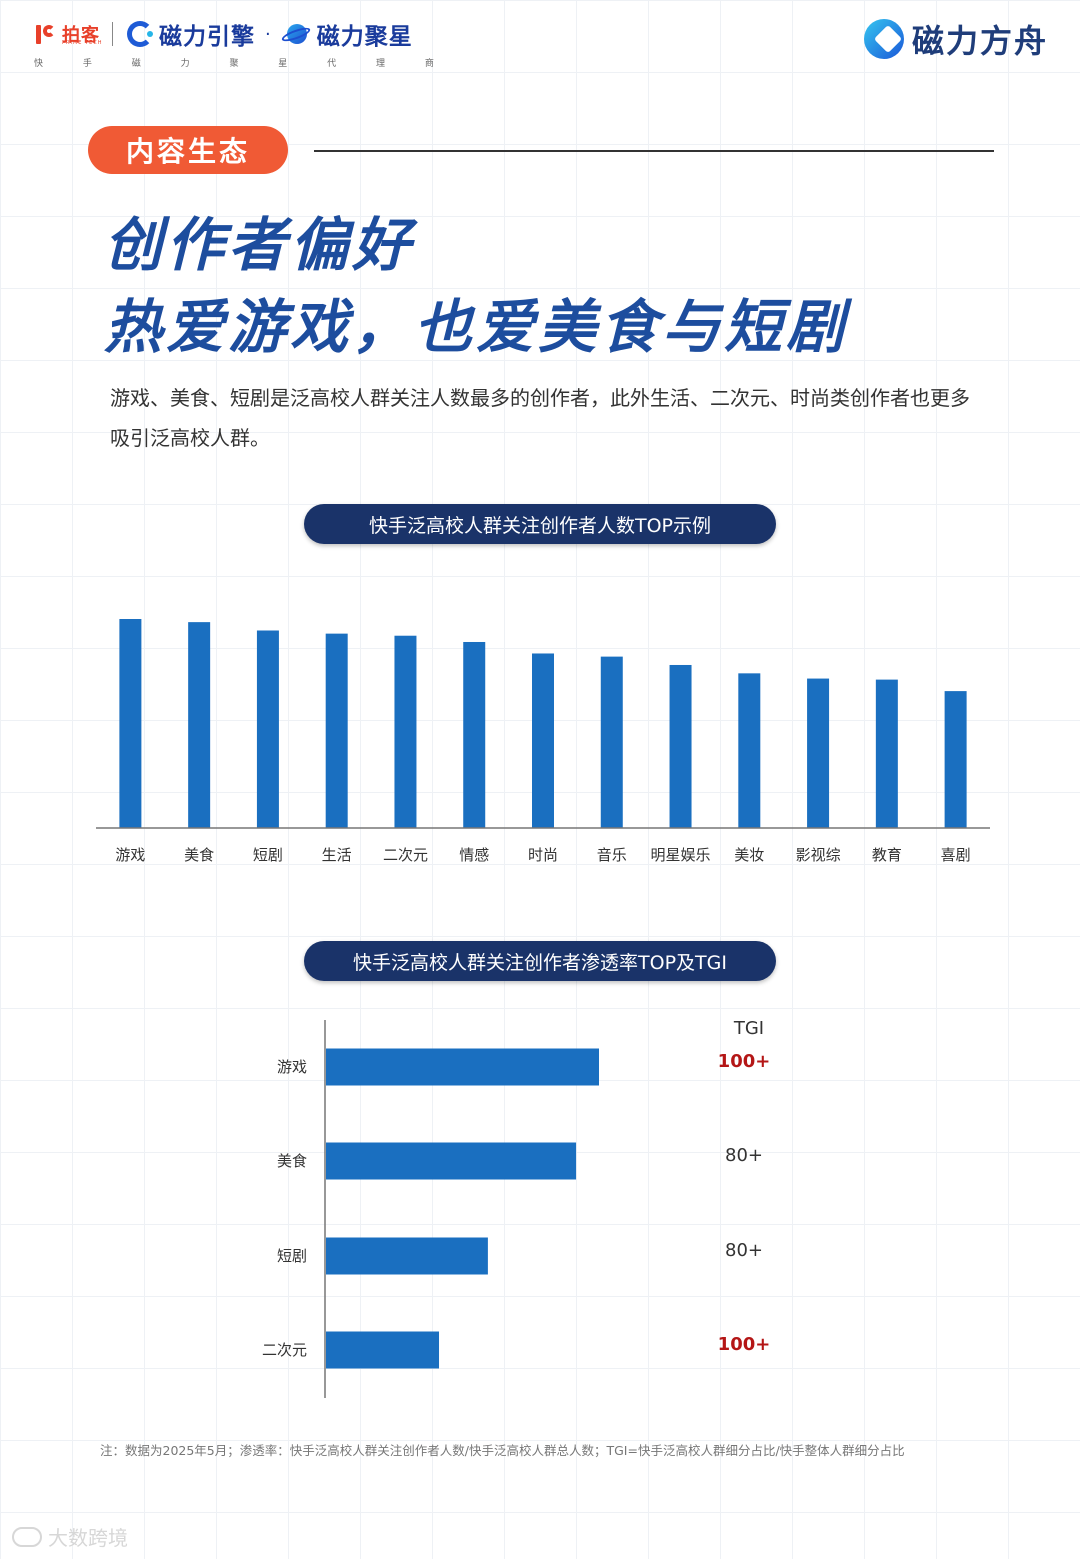 The image size is (1080, 1559). Describe the element at coordinates (81, 35) in the screenshot. I see `paike-logo-text: 拍客` at that location.